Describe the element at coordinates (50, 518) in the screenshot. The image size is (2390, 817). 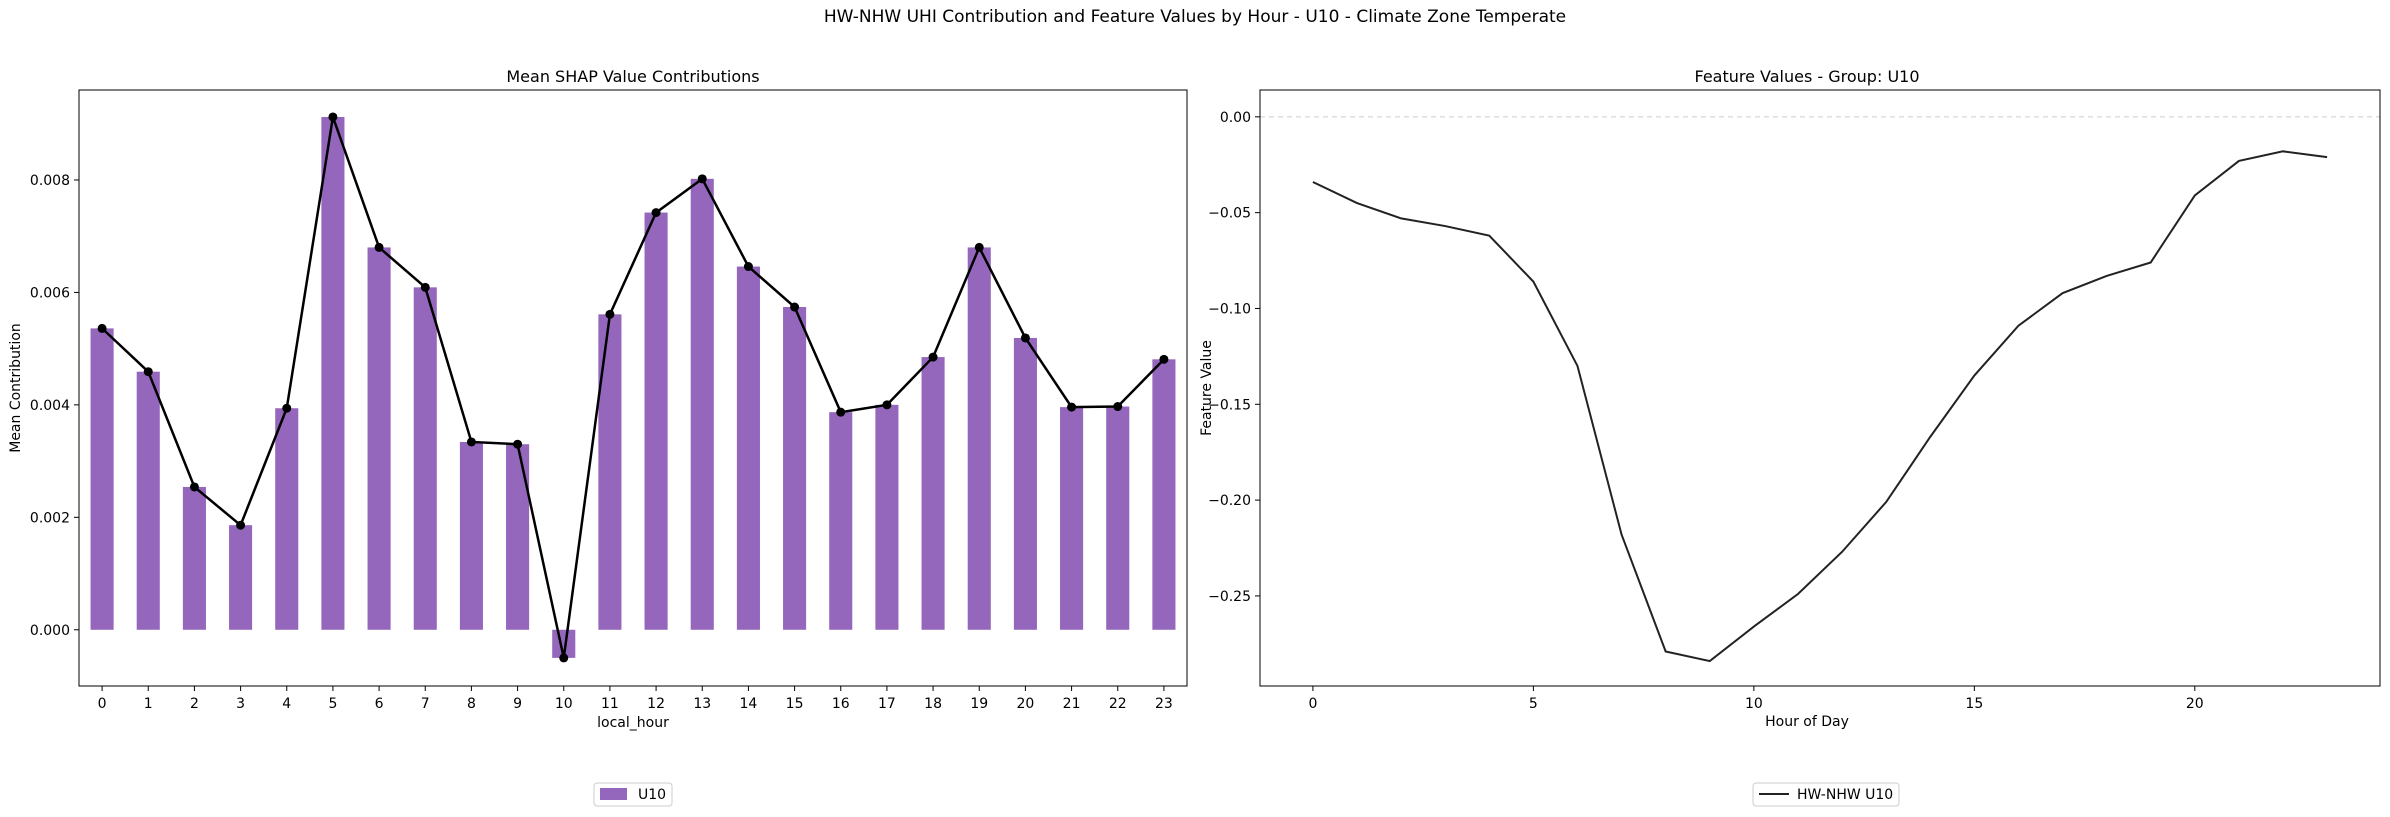
I see `y-tick-label: 0.002` at that location.